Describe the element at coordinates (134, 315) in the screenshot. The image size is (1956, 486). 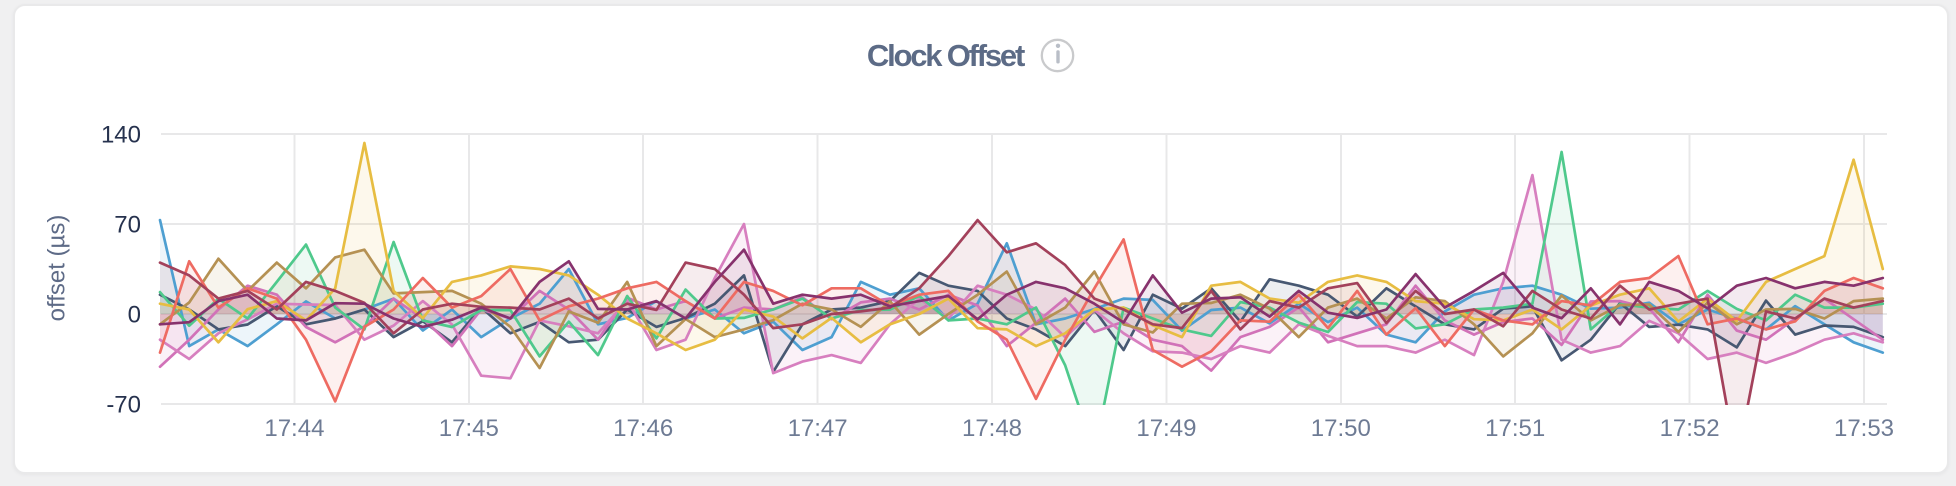
I see `svg-text: 0` at that location.